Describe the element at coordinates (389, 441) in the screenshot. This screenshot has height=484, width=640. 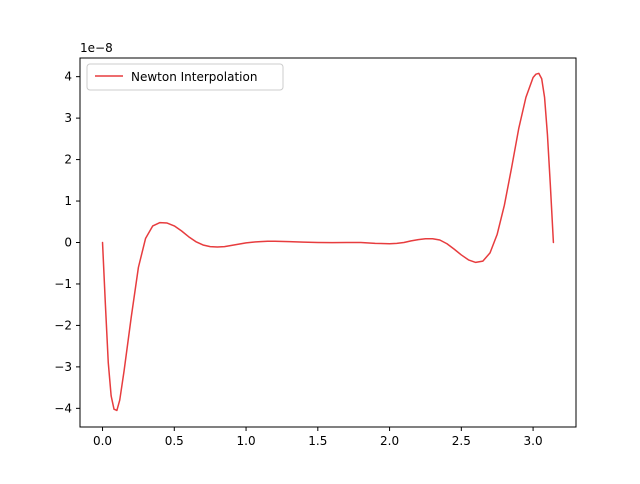
I see `x-tick-label: 2.0` at that location.